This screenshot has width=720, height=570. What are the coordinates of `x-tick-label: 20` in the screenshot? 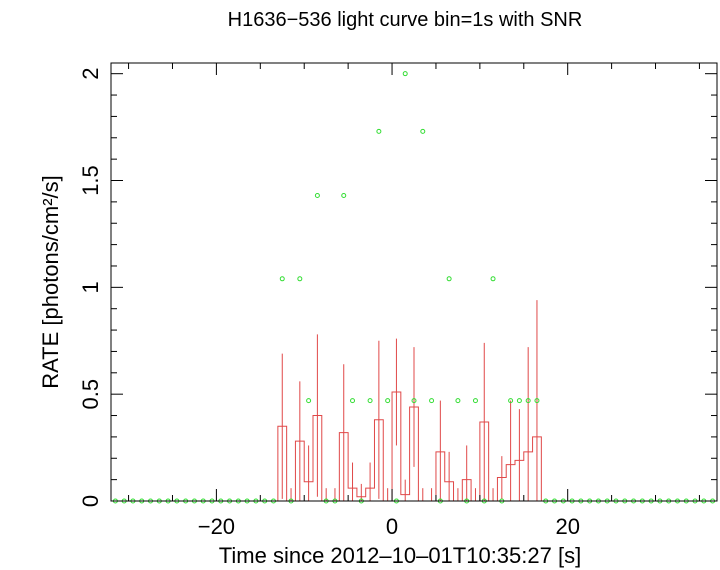 It's located at (567, 526).